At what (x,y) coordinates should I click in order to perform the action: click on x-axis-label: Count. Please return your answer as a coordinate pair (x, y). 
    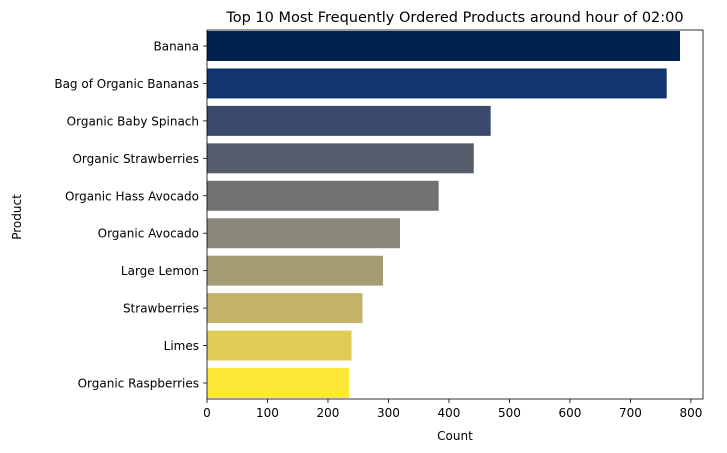
    Looking at the image, I should click on (455, 436).